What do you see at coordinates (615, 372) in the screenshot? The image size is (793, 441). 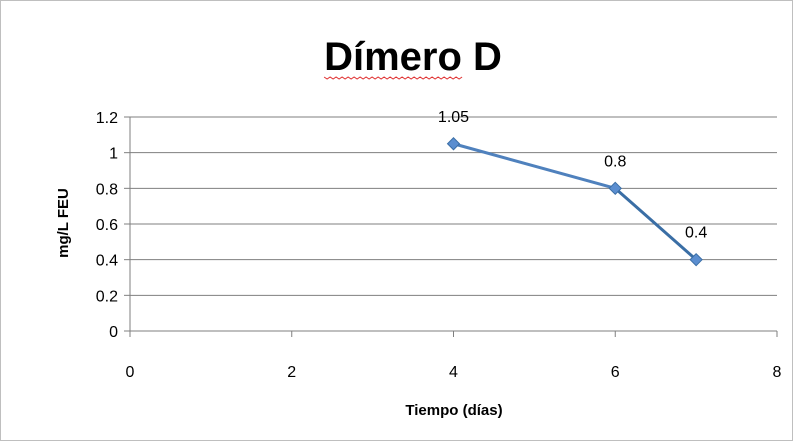 I see `x-tick-label: 6` at bounding box center [615, 372].